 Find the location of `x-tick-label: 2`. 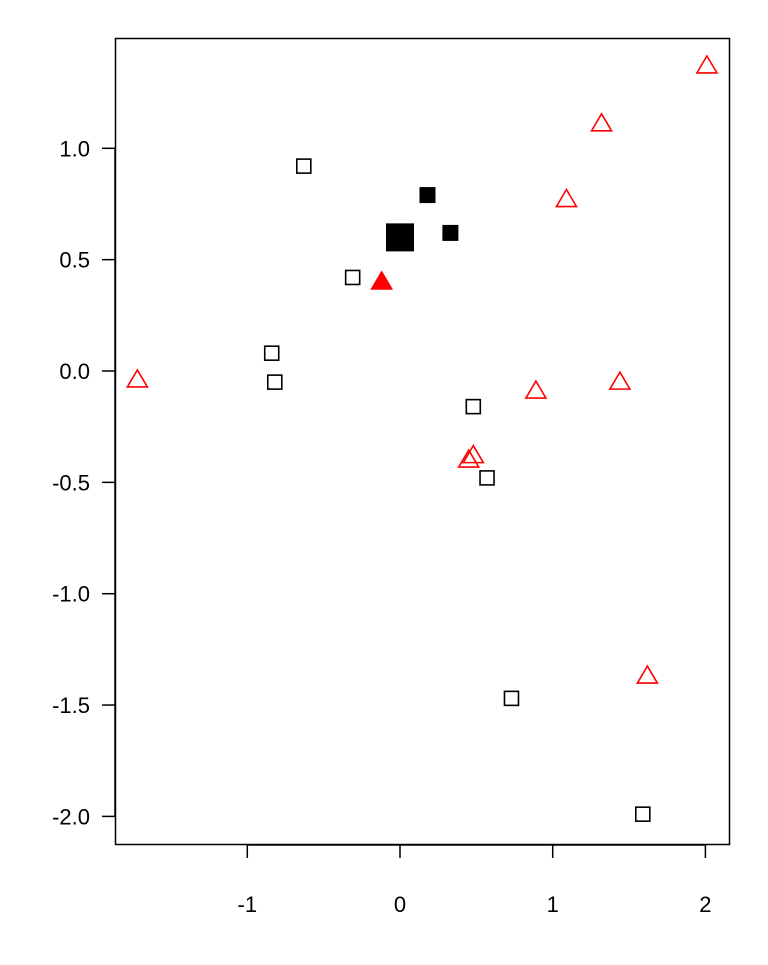

x-tick-label: 2 is located at coordinates (705, 904).